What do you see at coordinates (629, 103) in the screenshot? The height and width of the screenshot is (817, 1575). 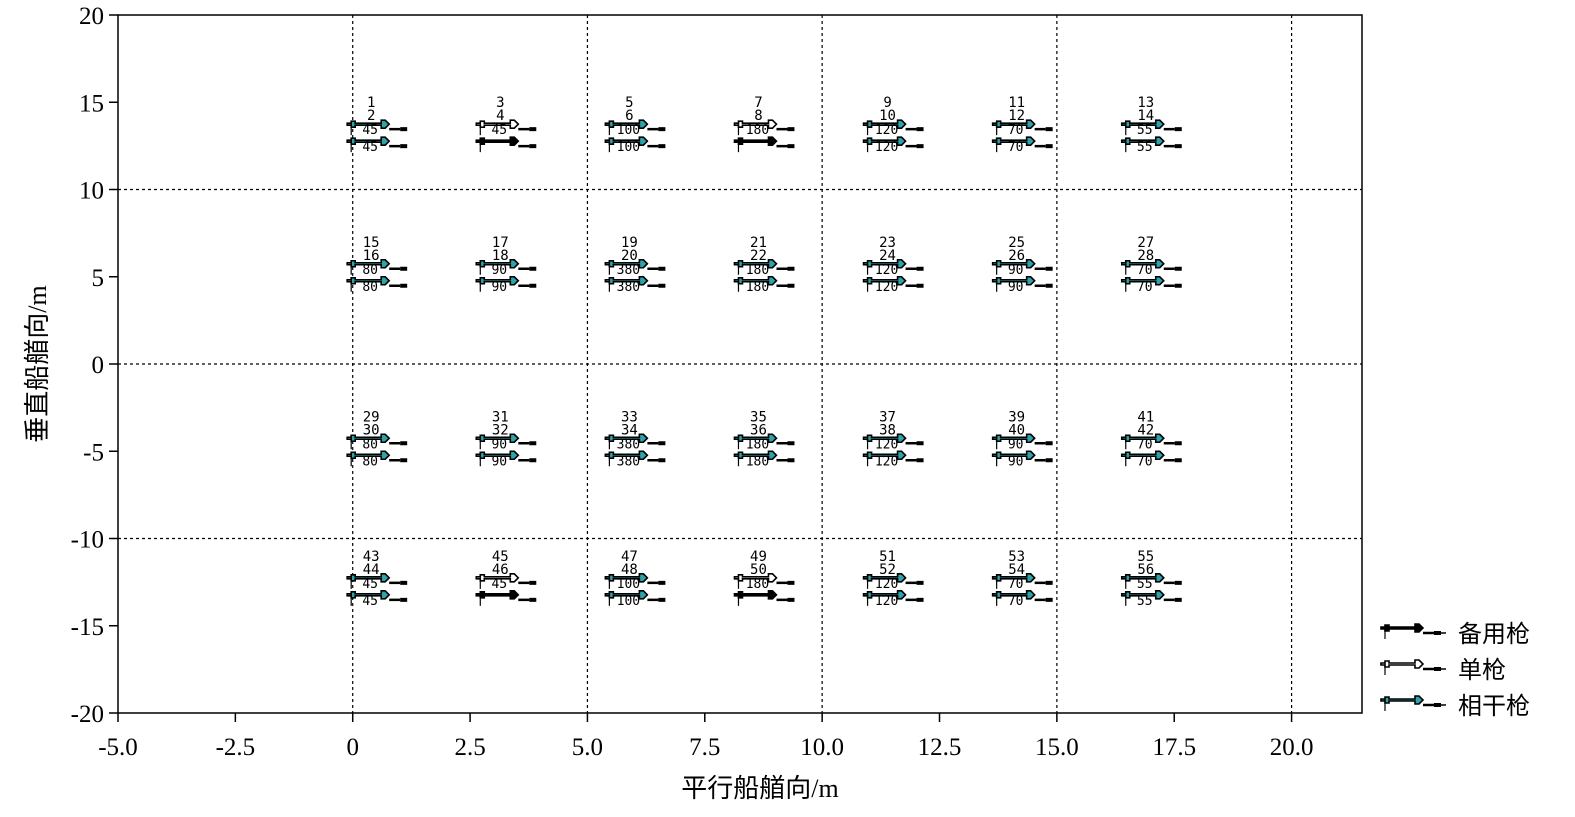 I see `gun-id-label: 5` at bounding box center [629, 103].